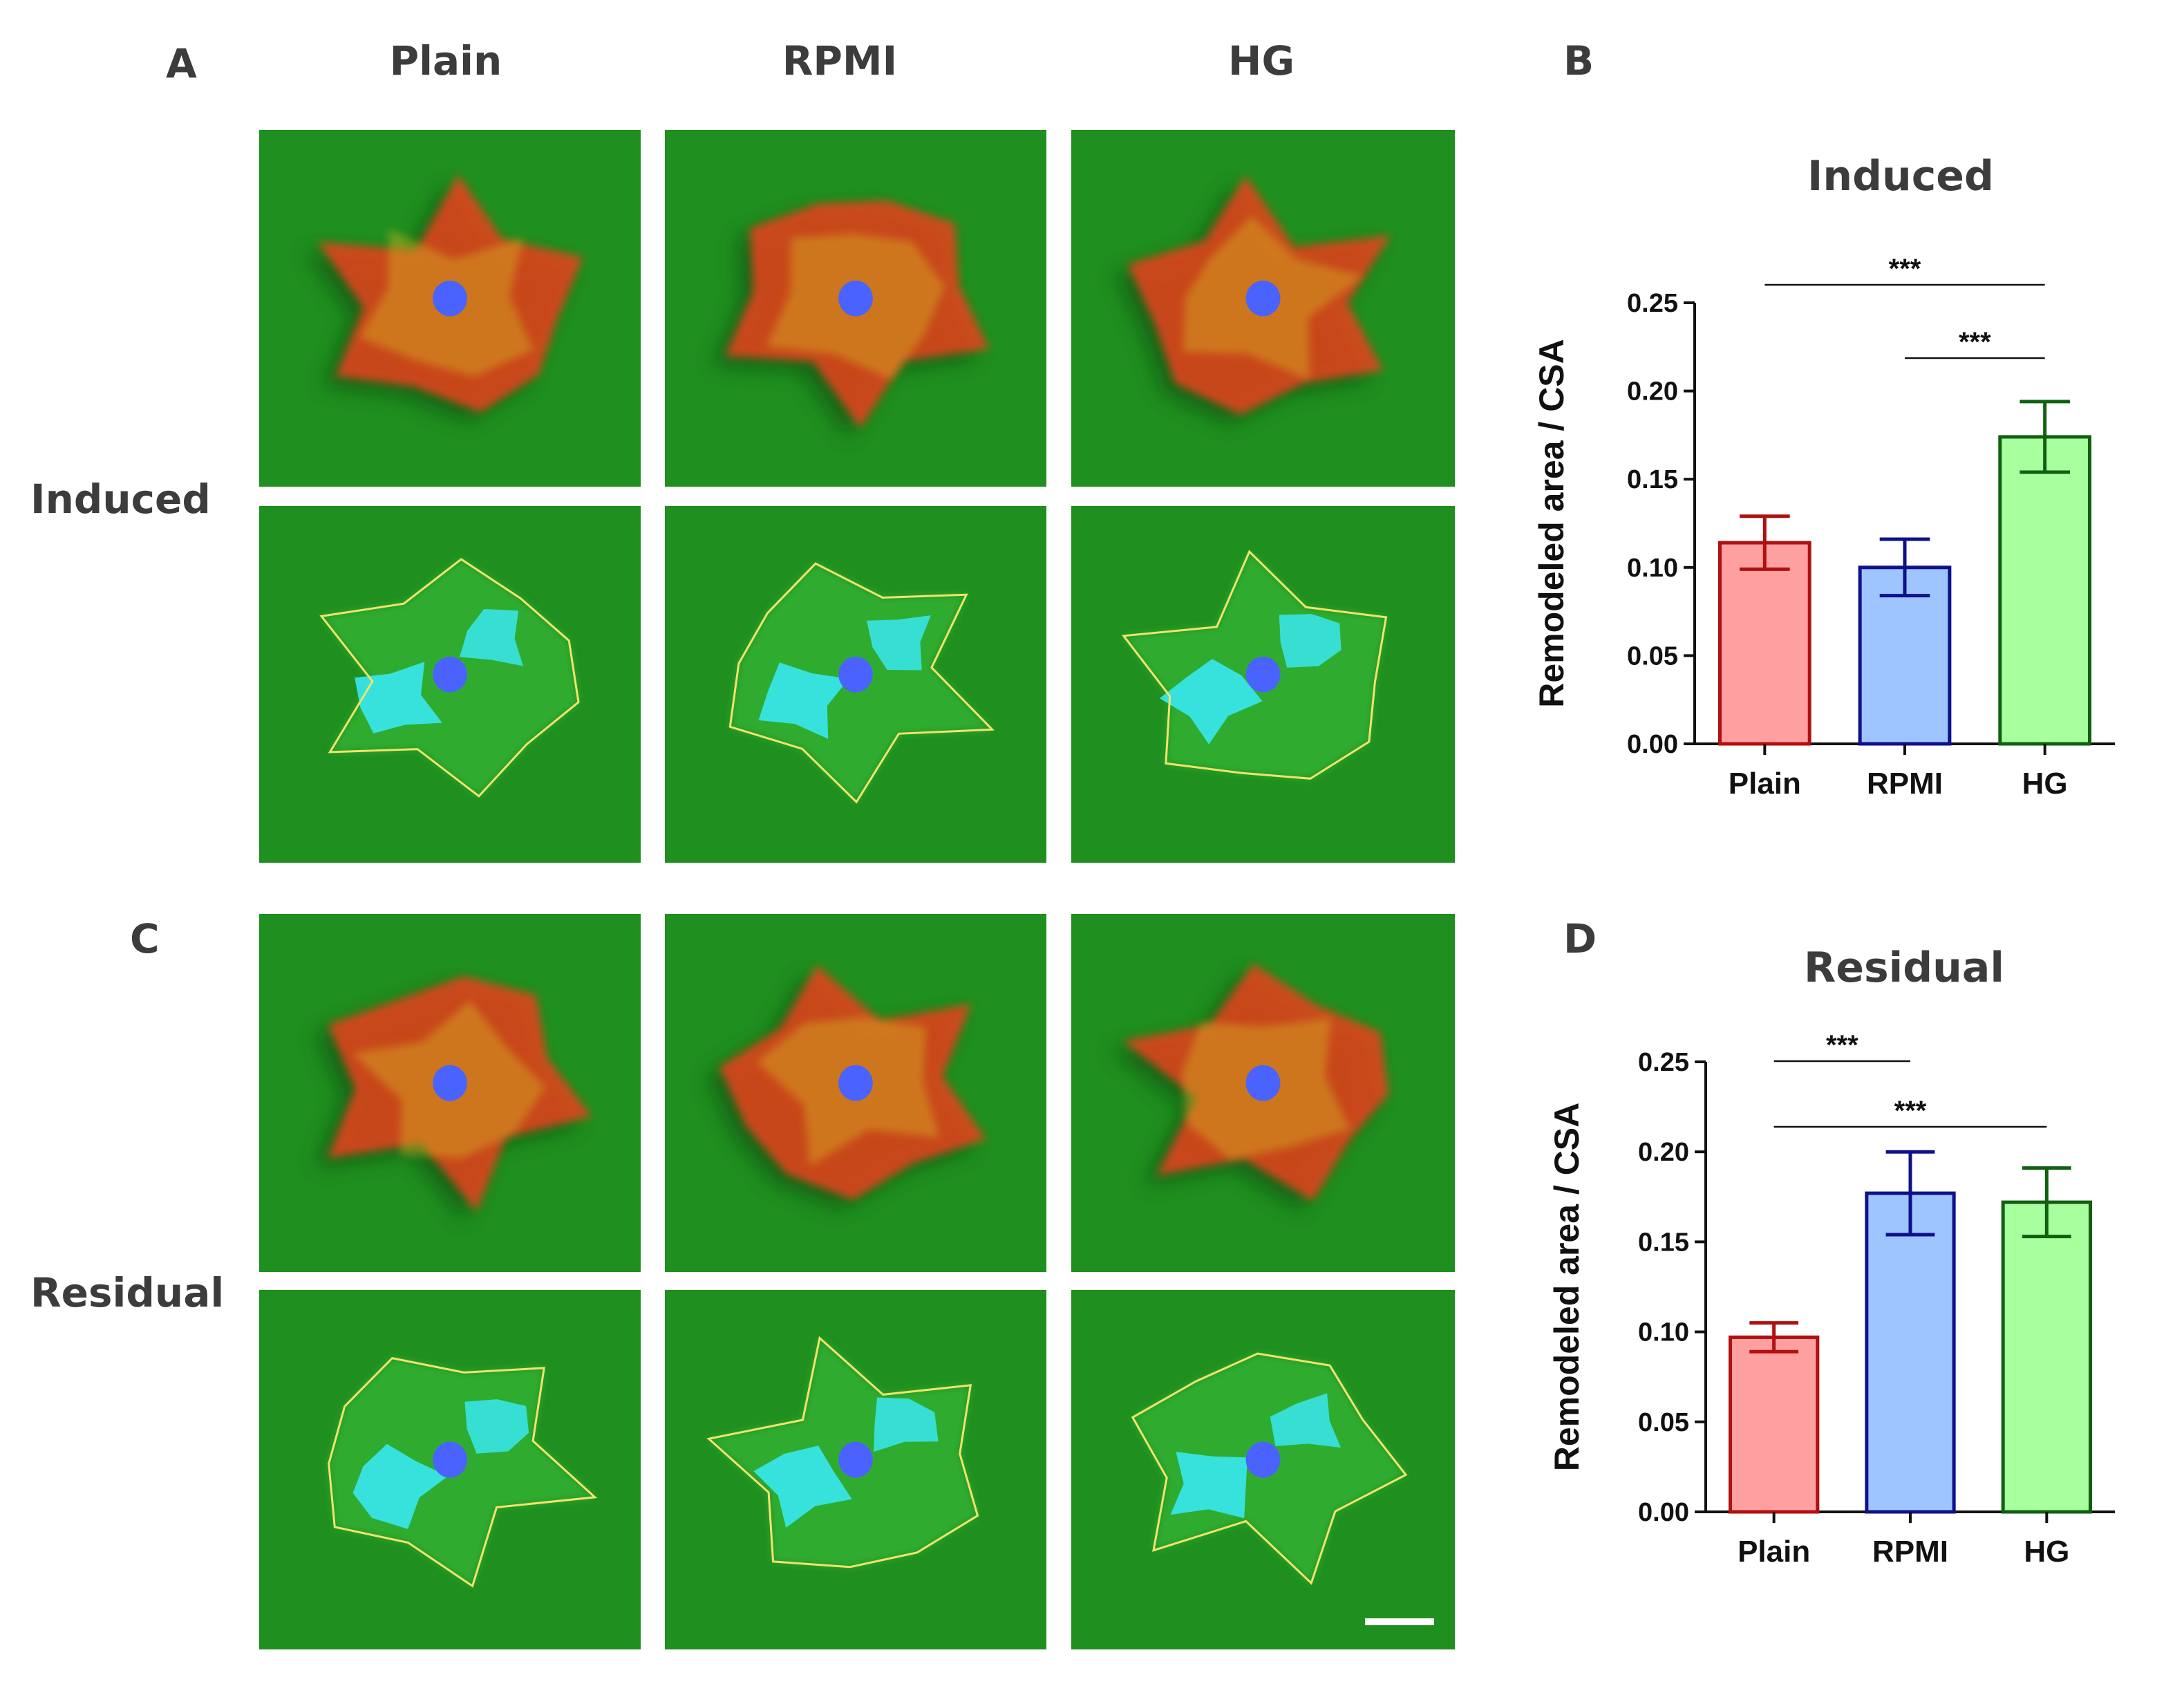  Describe the element at coordinates (1910, 1352) in the screenshot. I see `bar-rpmi` at that location.